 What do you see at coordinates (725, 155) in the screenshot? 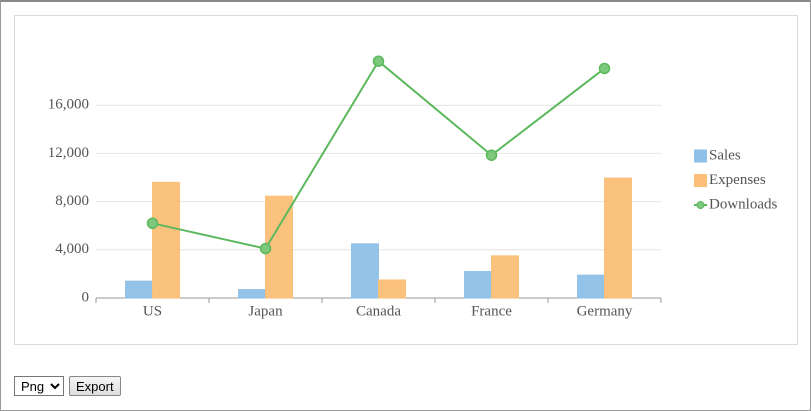
I see `legend-label: Sales` at bounding box center [725, 155].